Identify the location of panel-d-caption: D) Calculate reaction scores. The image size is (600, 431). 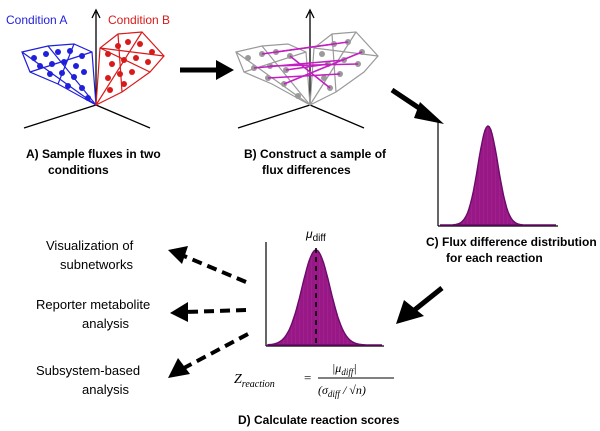
(319, 420).